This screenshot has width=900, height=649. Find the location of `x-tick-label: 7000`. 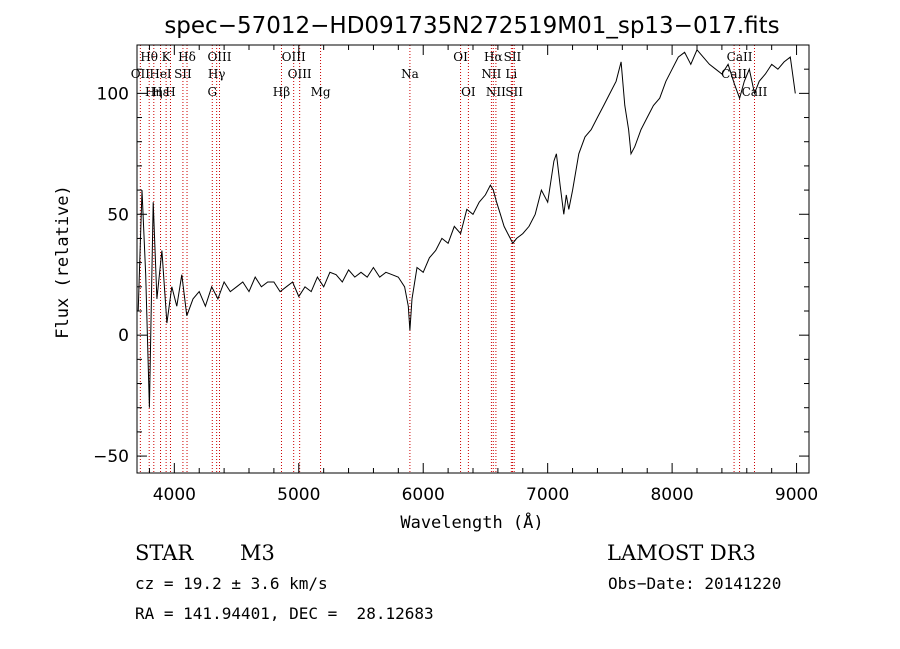

x-tick-label: 7000 is located at coordinates (547, 495).